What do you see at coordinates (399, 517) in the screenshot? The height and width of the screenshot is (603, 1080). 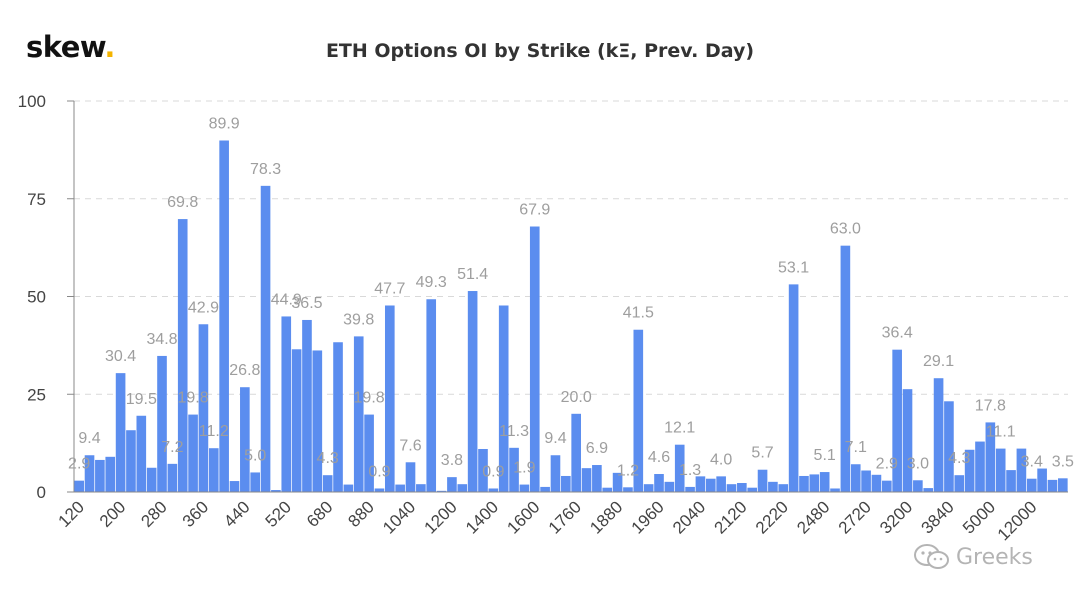 I see `x-tick-label: 1040` at bounding box center [399, 517].